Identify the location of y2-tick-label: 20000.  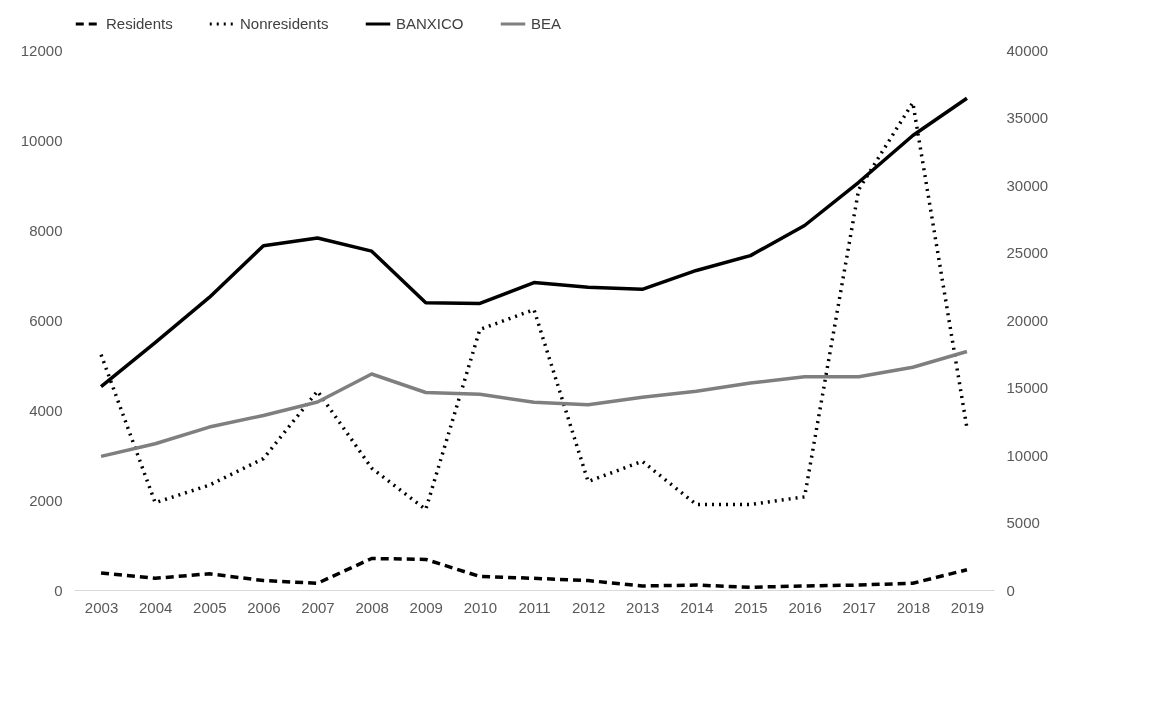
(1027, 320).